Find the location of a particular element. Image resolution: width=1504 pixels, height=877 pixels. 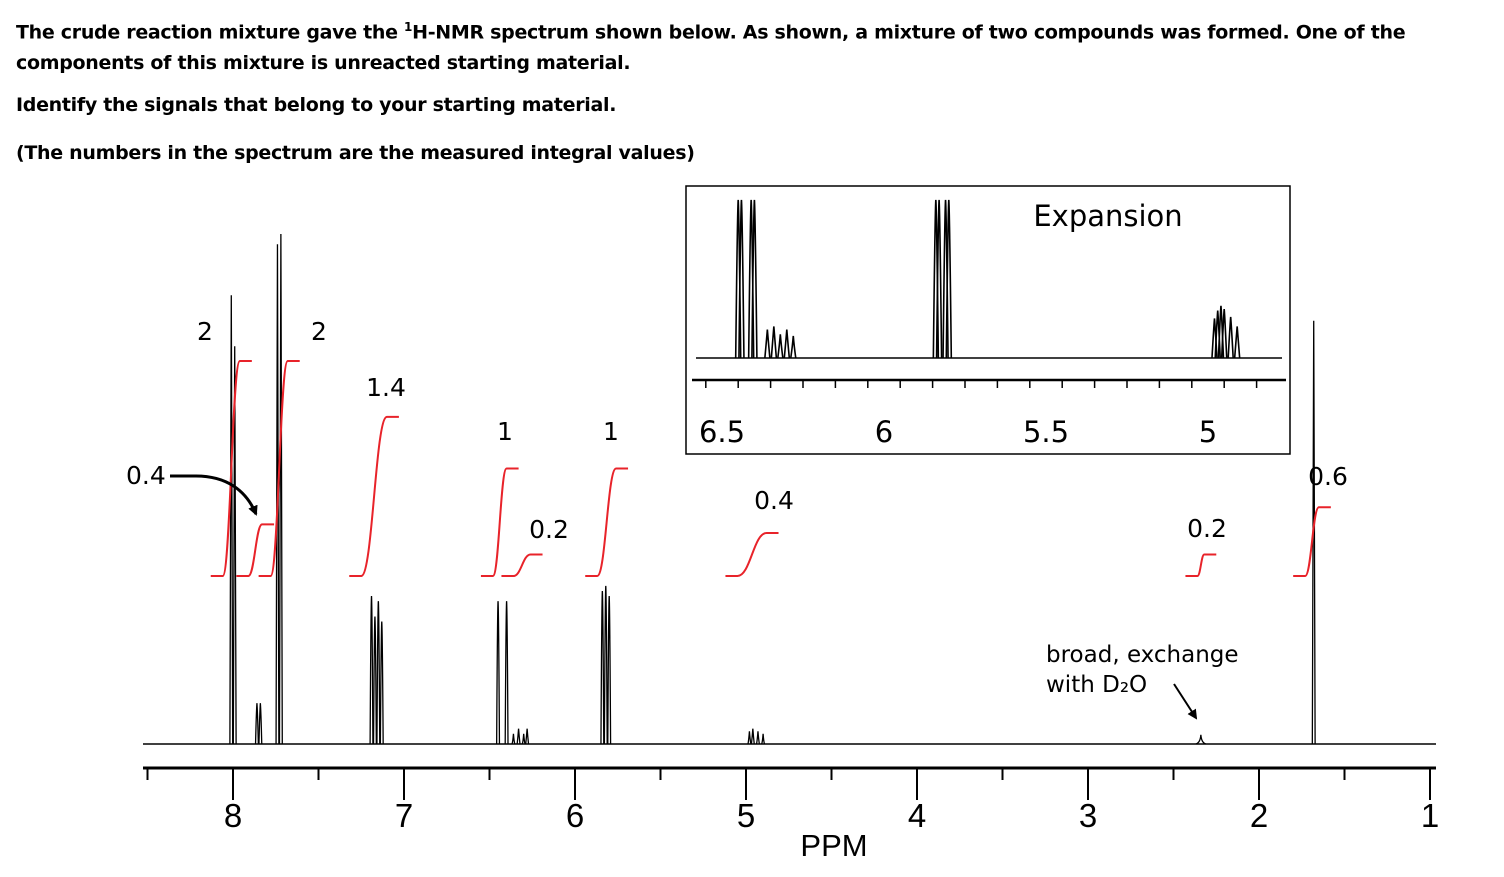

question-intro-before: The crude reaction mixture gave the is located at coordinates (210, 32).